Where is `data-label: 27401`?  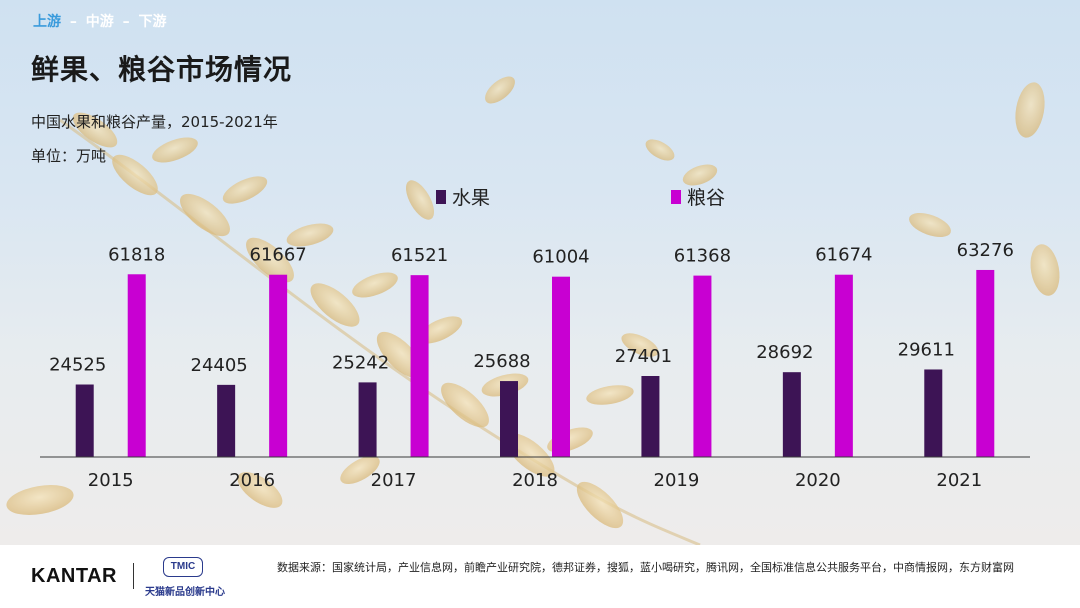
data-label: 27401 is located at coordinates (643, 356).